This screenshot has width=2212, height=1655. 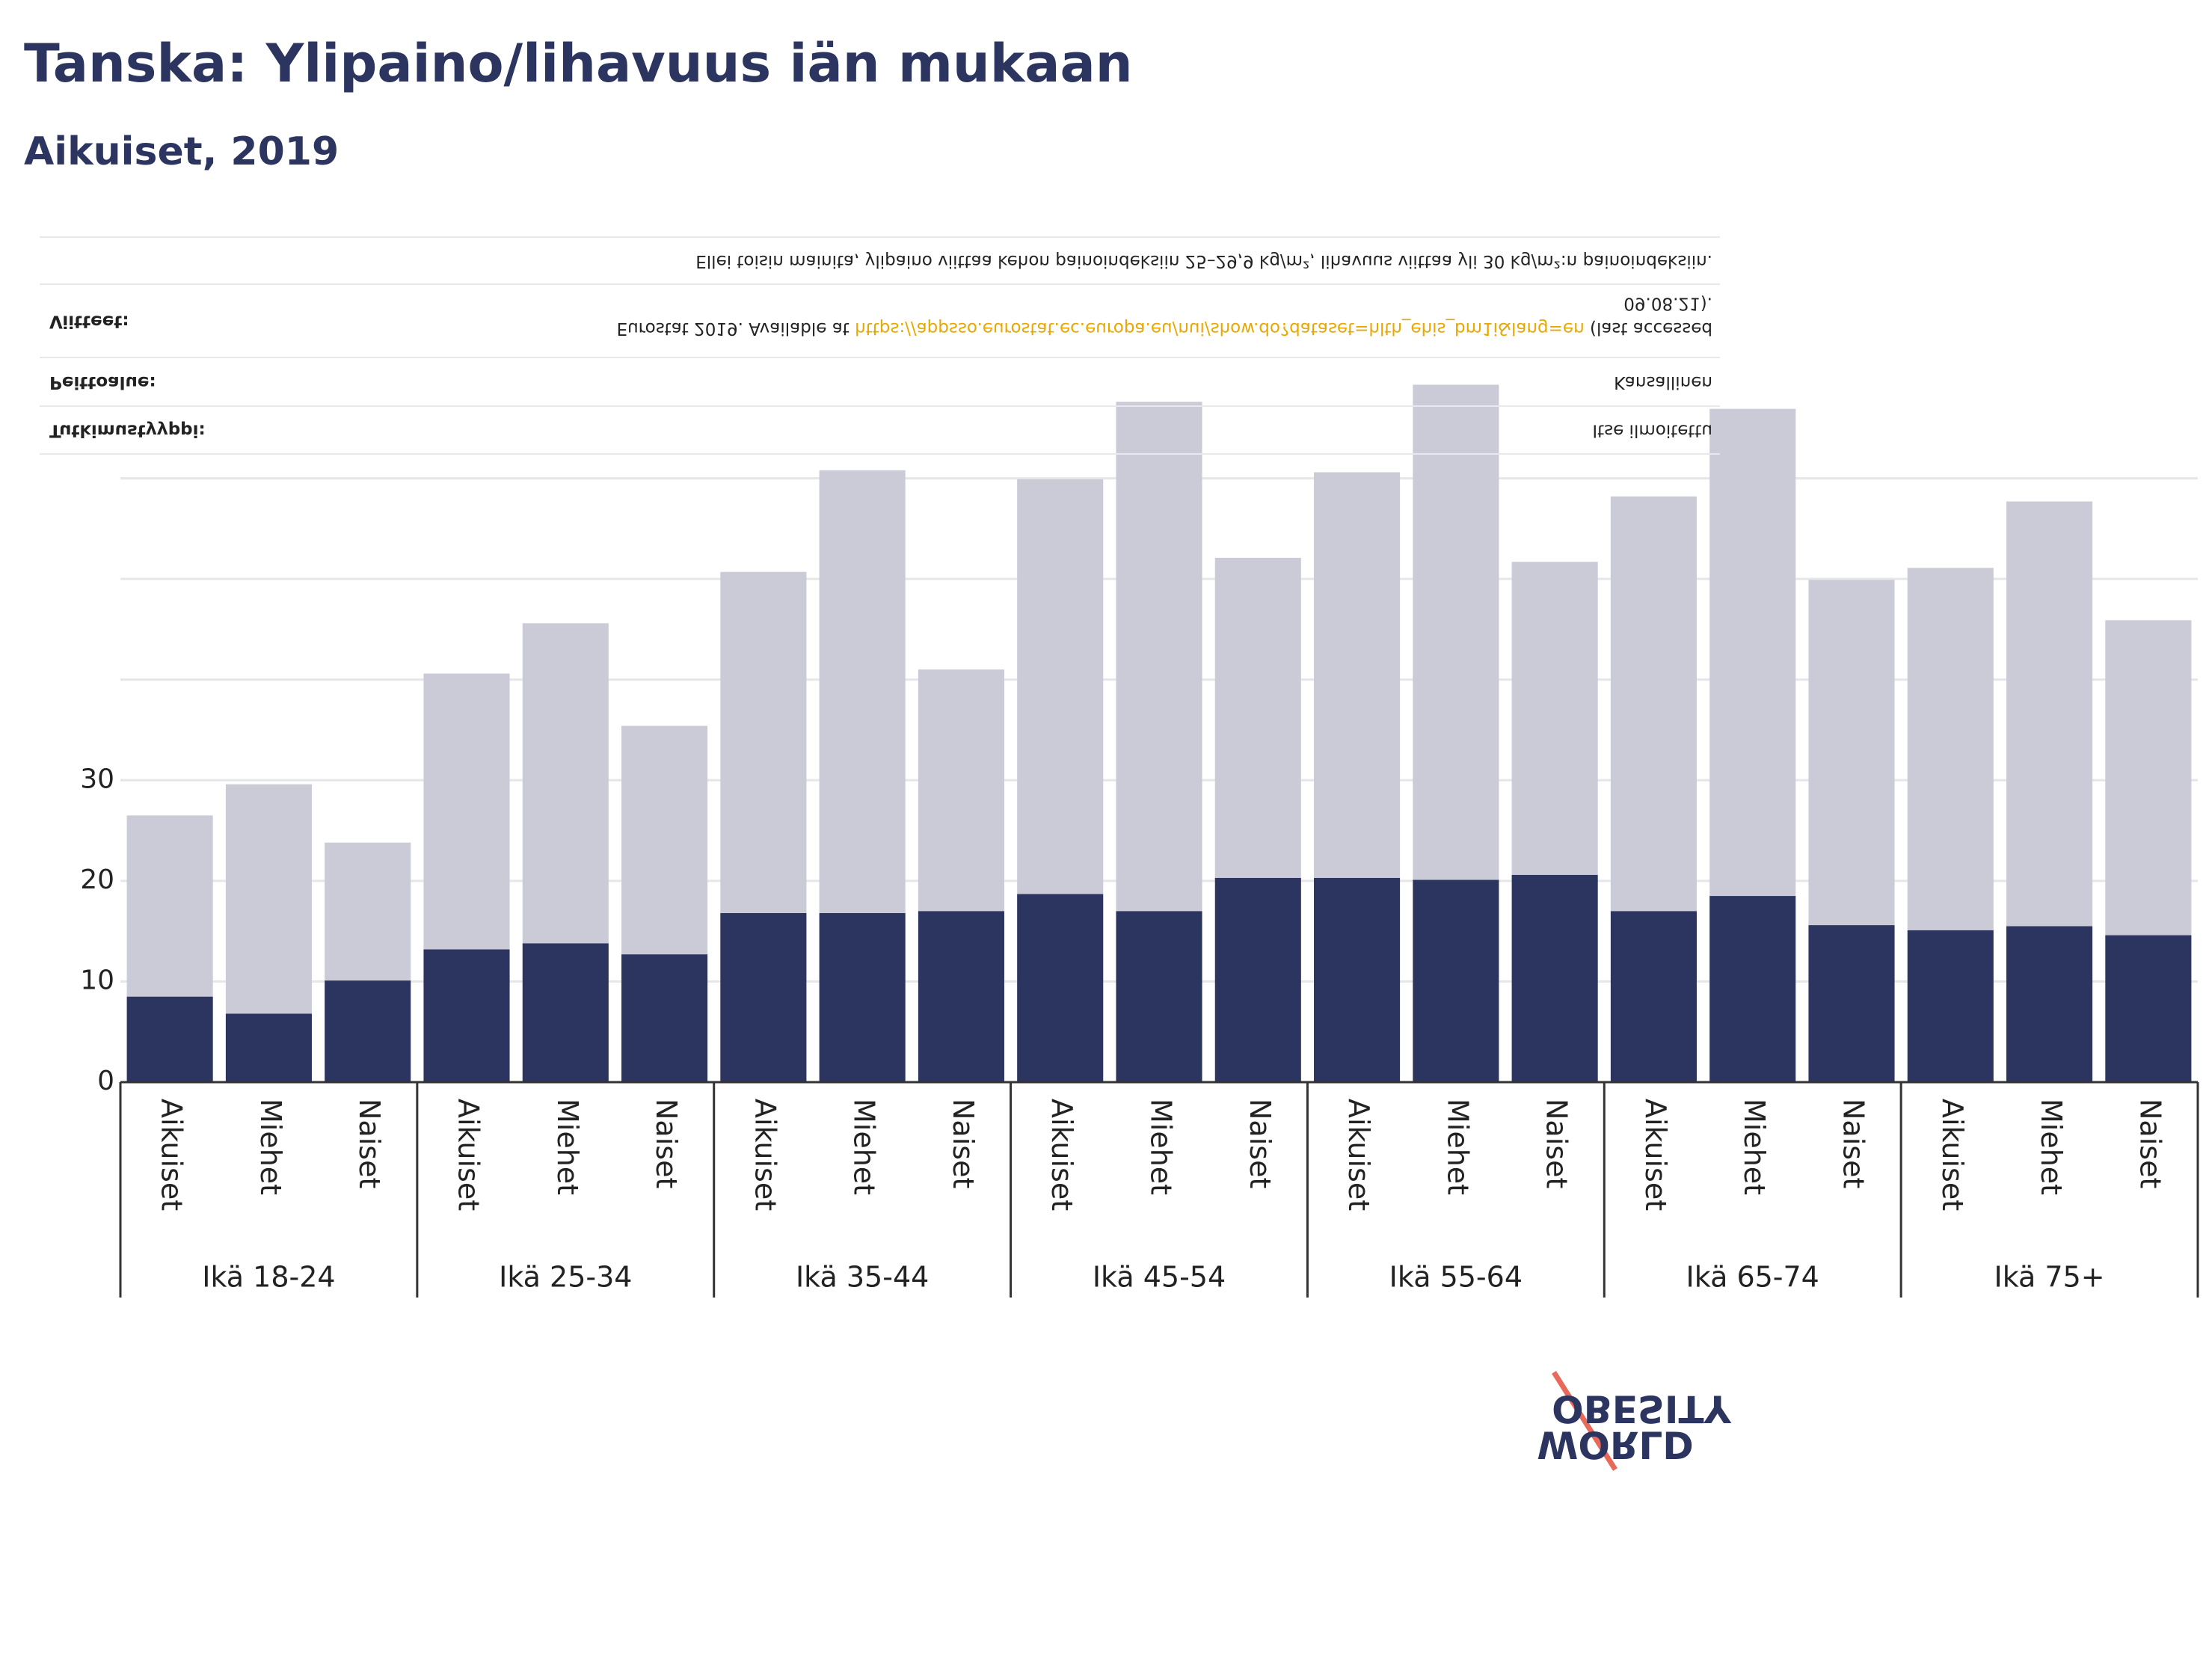 I want to click on note-text: Kansallinen, so click(x=1663, y=382).